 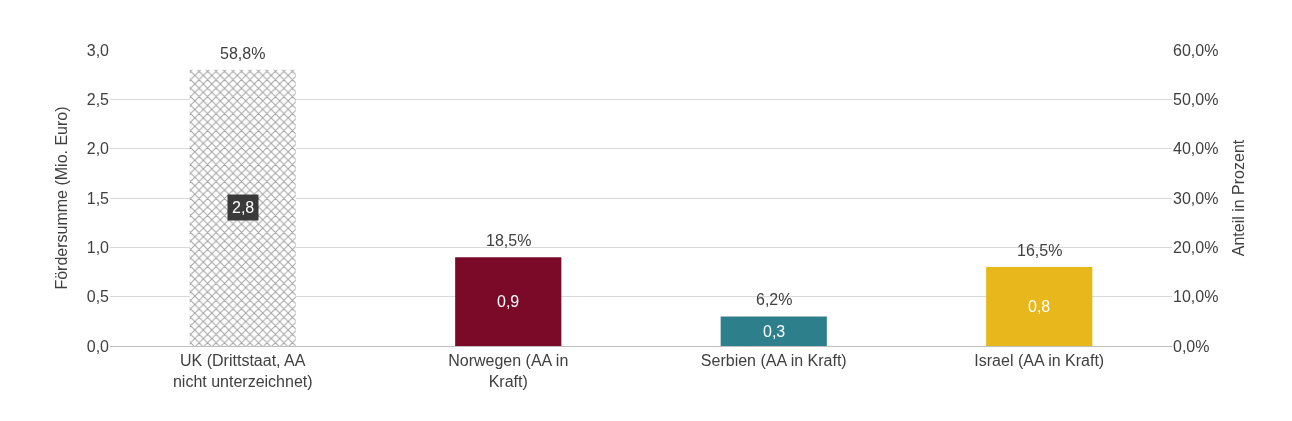 I want to click on y2-tick-label: 50,0%, so click(x=1196, y=99).